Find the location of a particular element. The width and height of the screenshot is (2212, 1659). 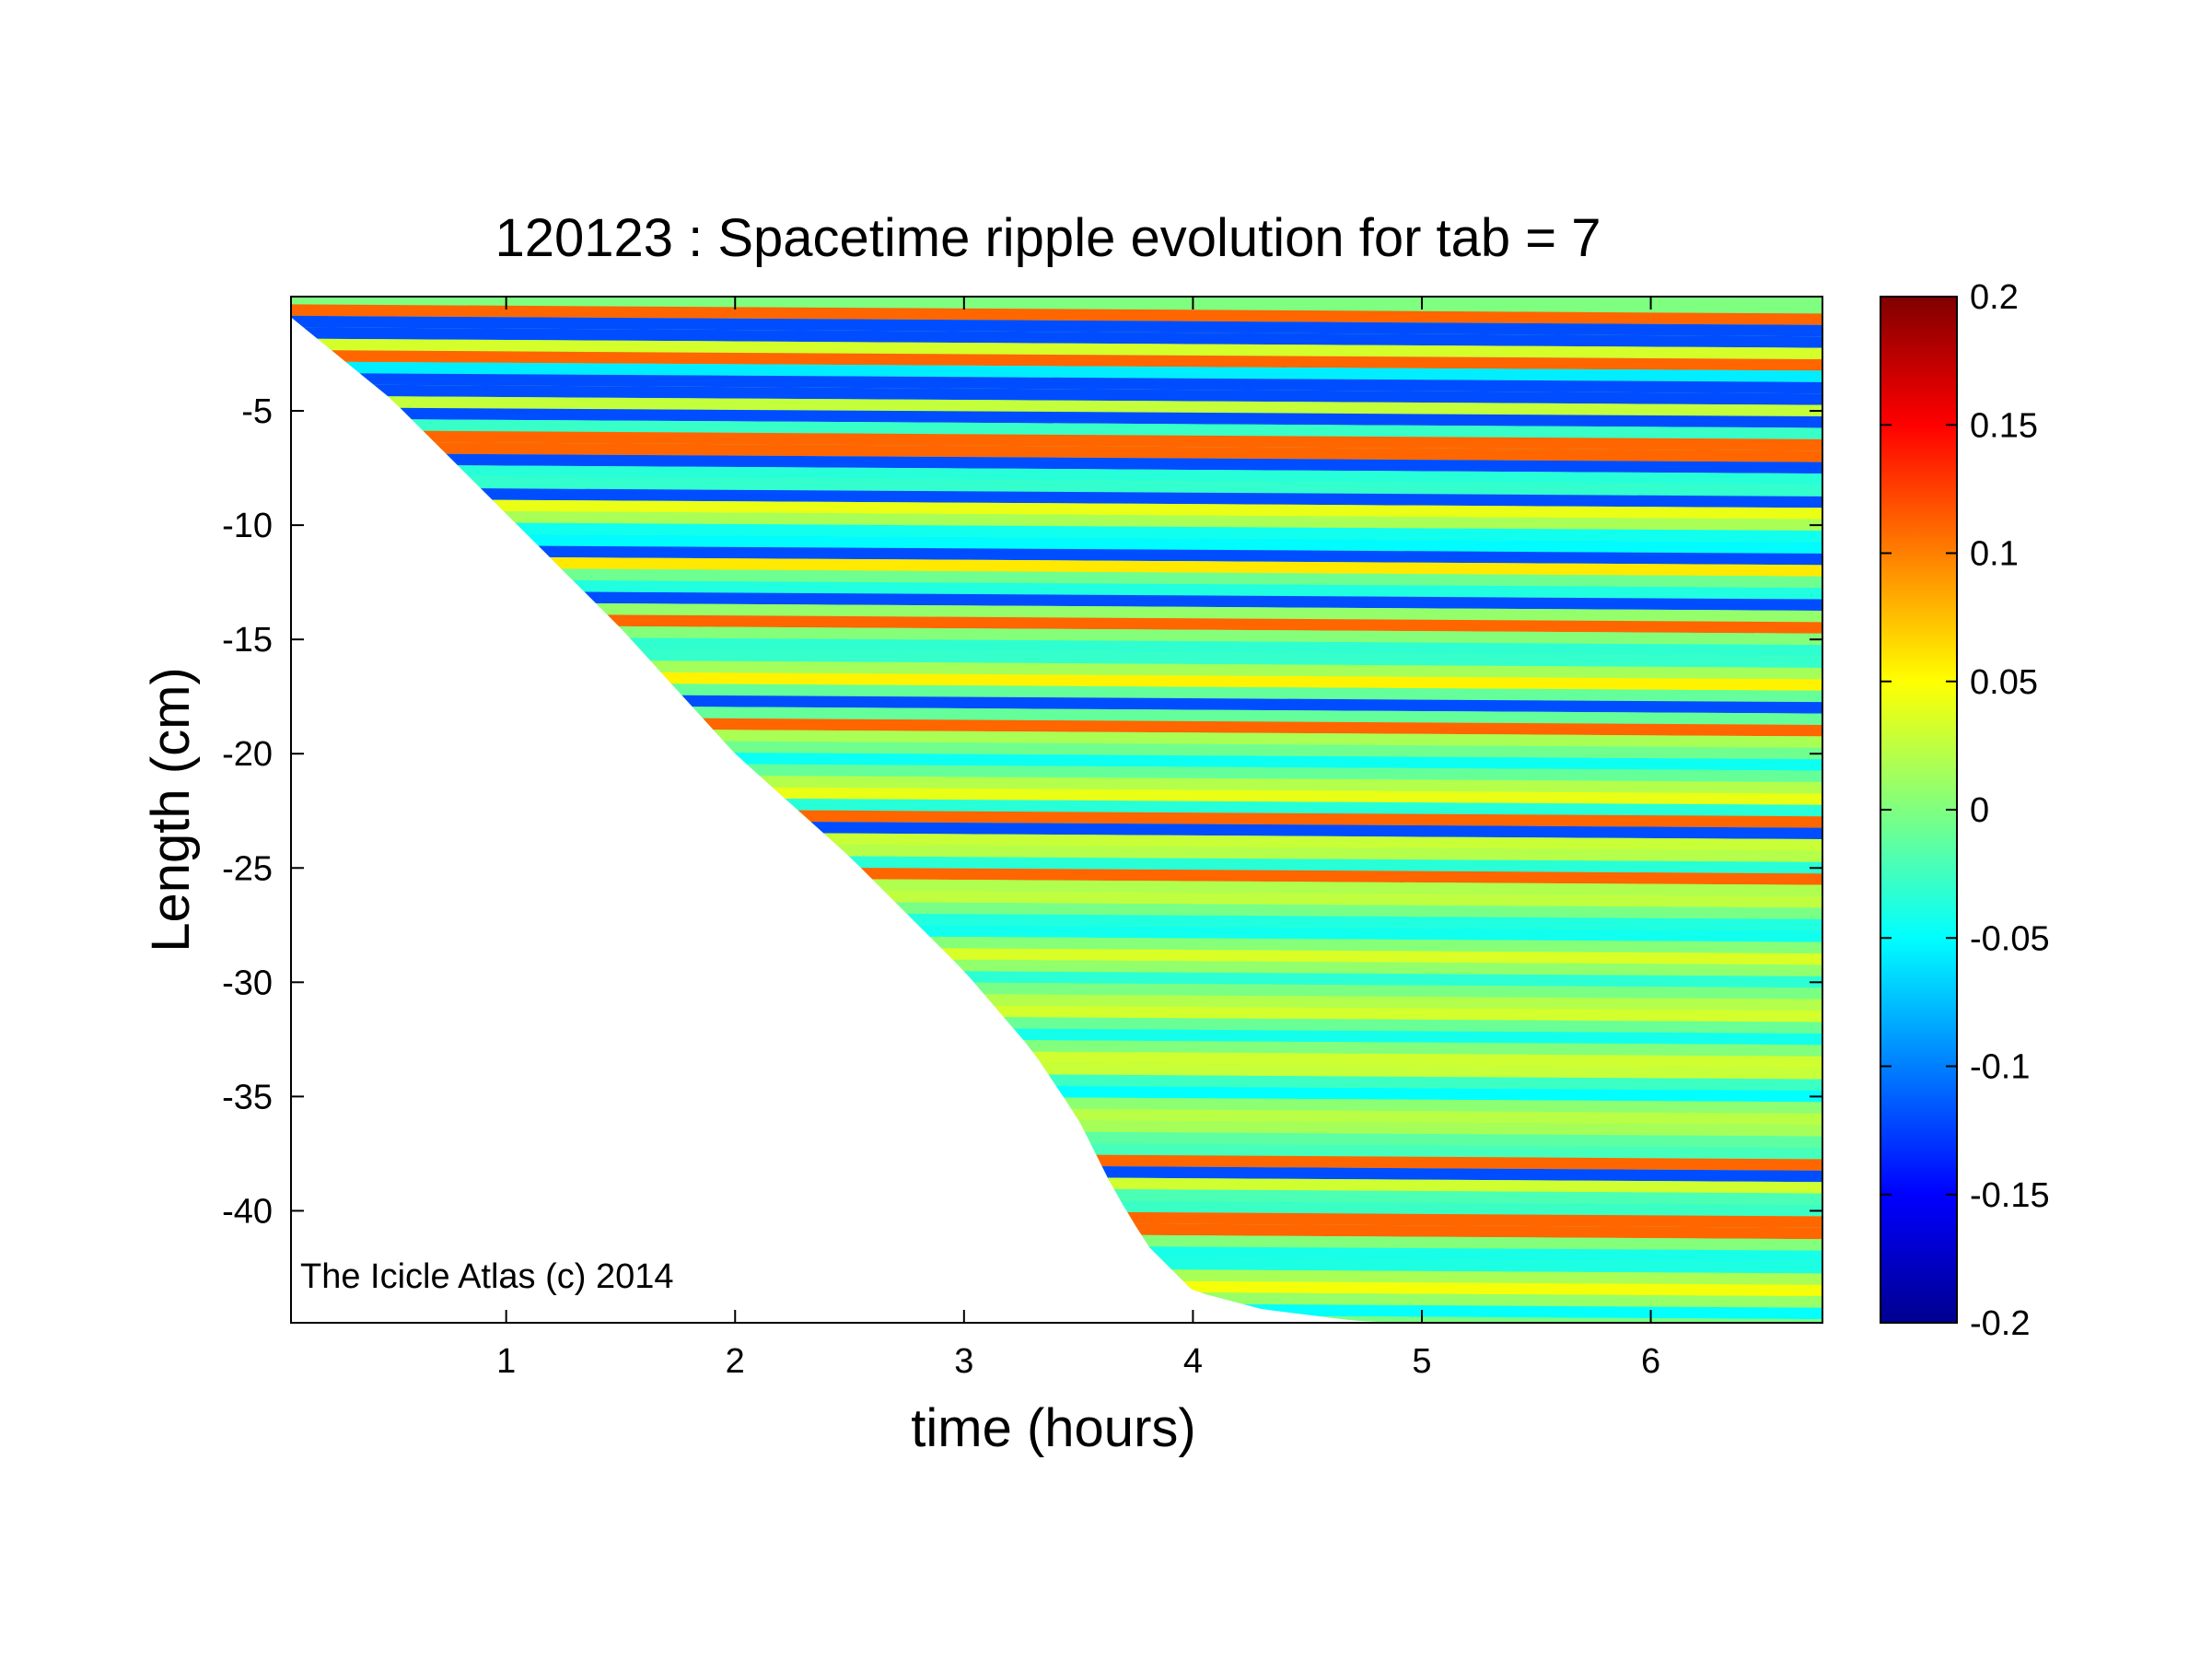

x-tick-label: 3 is located at coordinates (963, 1361).